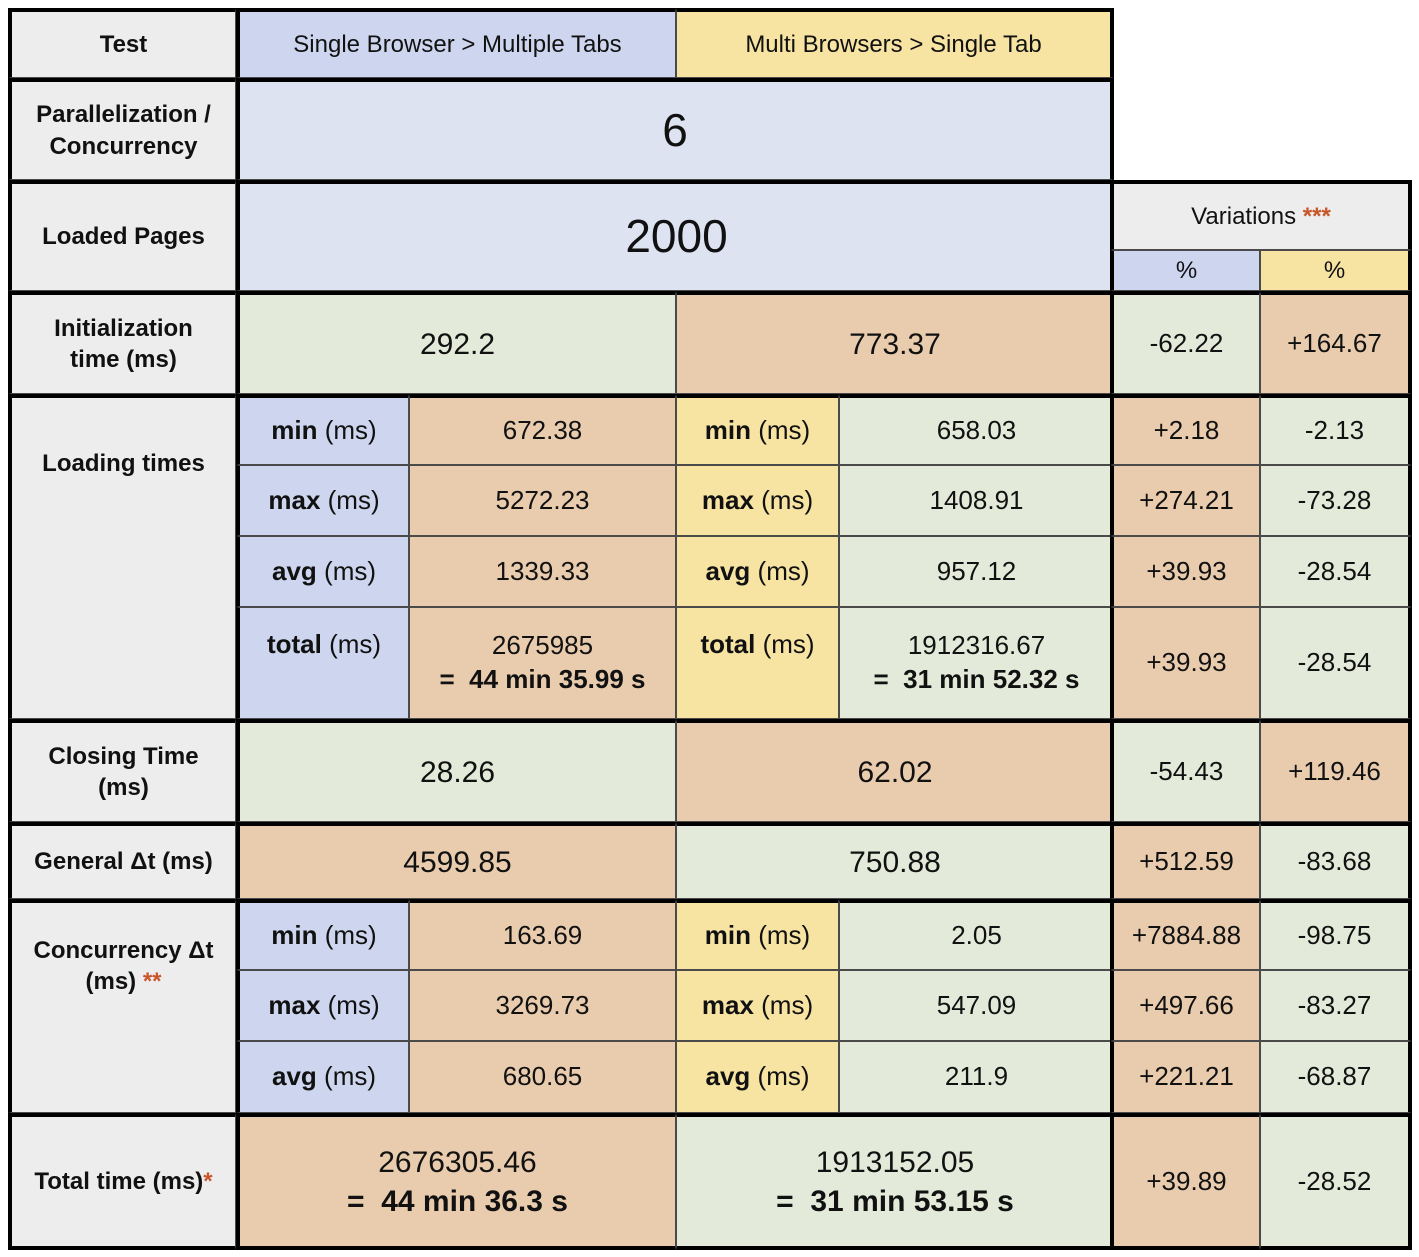 This screenshot has height=1257, width=1419. Describe the element at coordinates (208, 1181) in the screenshot. I see `total-time-mark: *` at that location.